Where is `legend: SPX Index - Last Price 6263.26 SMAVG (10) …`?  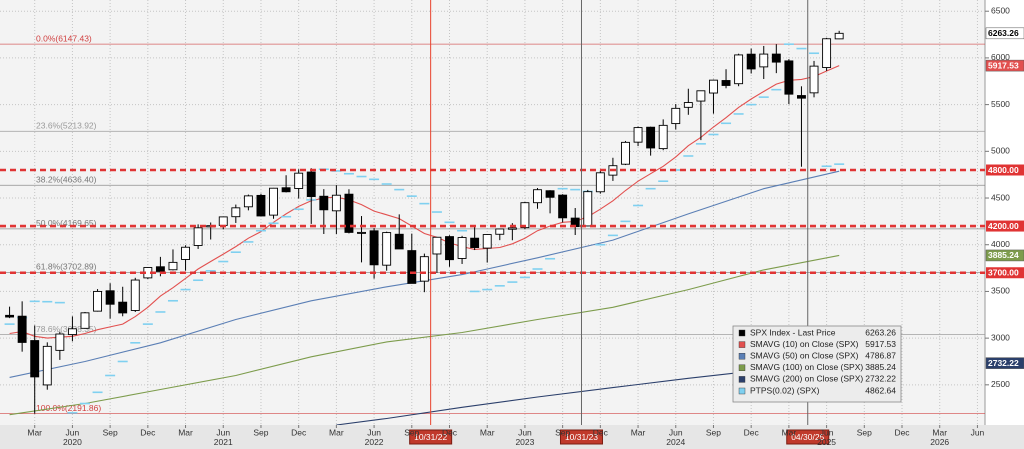
legend: SPX Index - Last Price 6263.26 SMAVG (10) … is located at coordinates (817, 364).